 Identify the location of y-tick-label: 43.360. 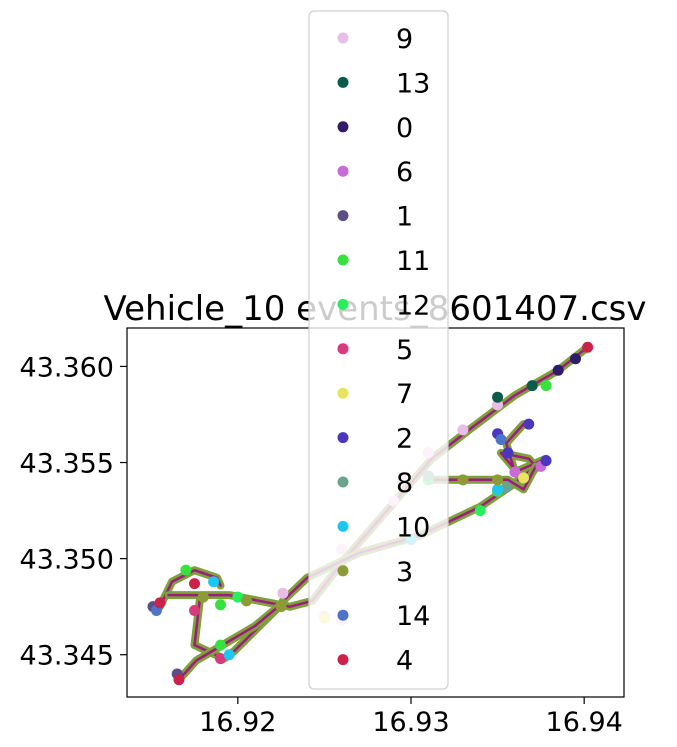
(67, 367).